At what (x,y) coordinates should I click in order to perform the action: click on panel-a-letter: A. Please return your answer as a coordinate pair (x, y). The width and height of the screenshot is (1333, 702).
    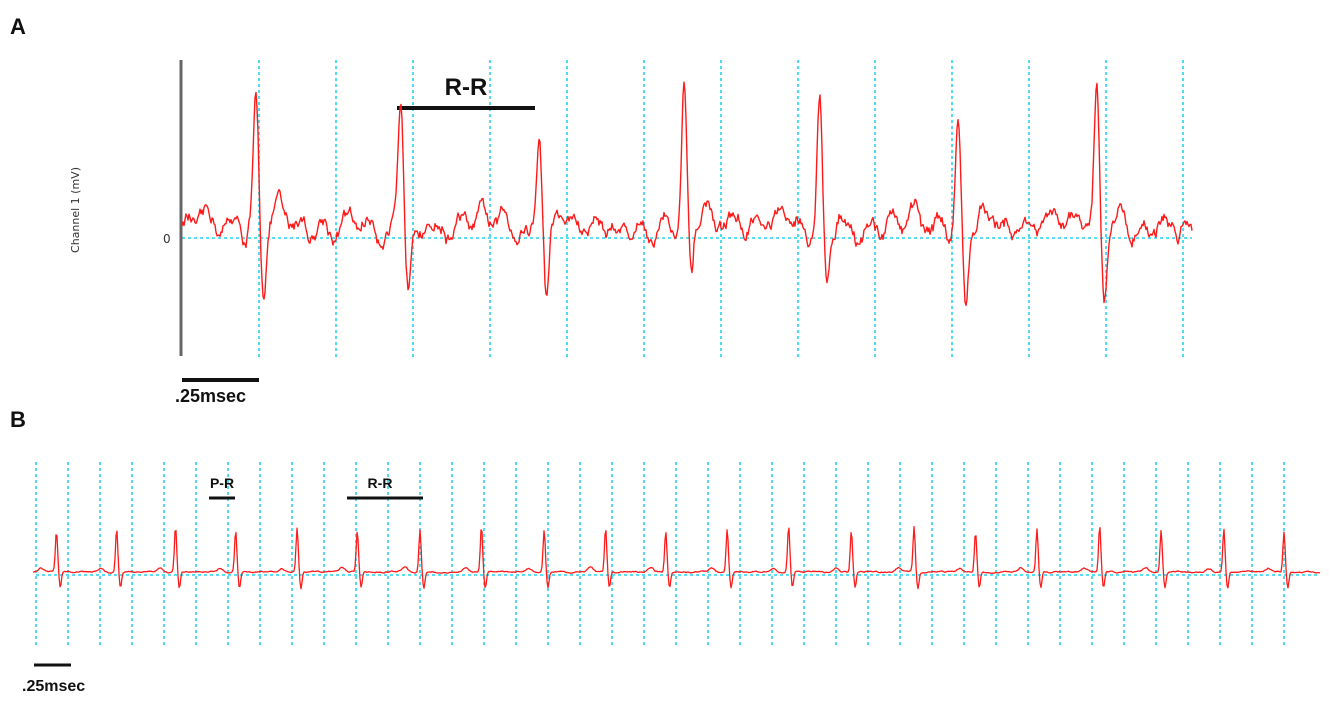
    Looking at the image, I should click on (18, 26).